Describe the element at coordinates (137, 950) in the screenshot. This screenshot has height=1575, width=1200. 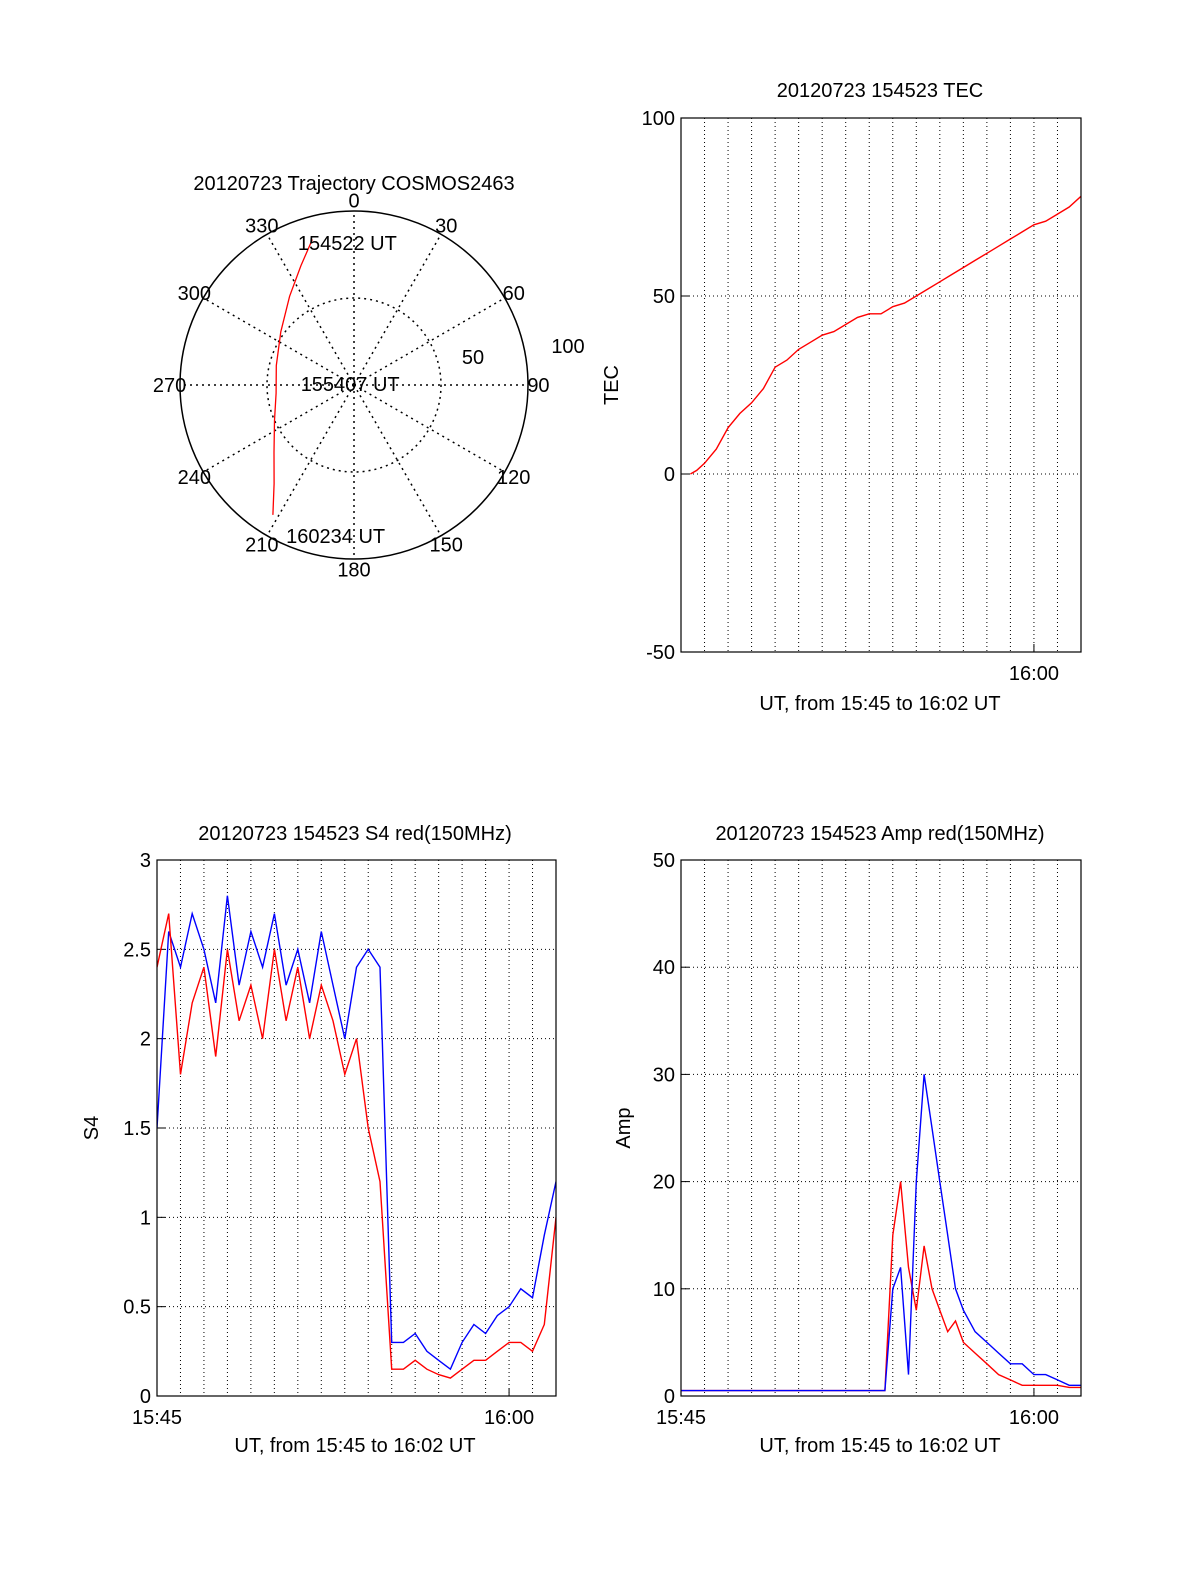
I see `y-tick-label: 2.5` at that location.